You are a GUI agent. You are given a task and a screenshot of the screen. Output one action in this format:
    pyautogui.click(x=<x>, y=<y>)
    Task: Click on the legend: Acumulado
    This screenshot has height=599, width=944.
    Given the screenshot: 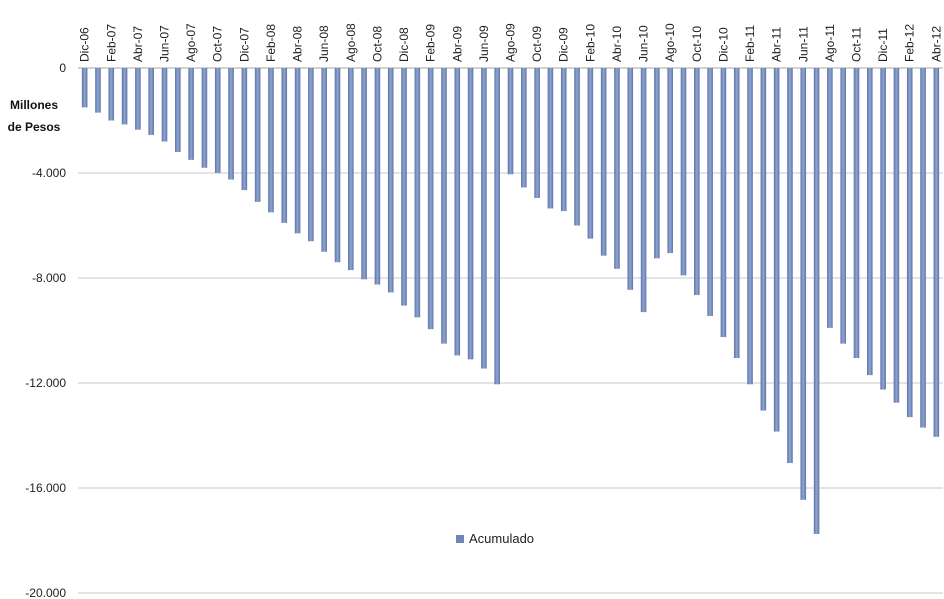 What is the action you would take?
    pyautogui.click(x=495, y=538)
    